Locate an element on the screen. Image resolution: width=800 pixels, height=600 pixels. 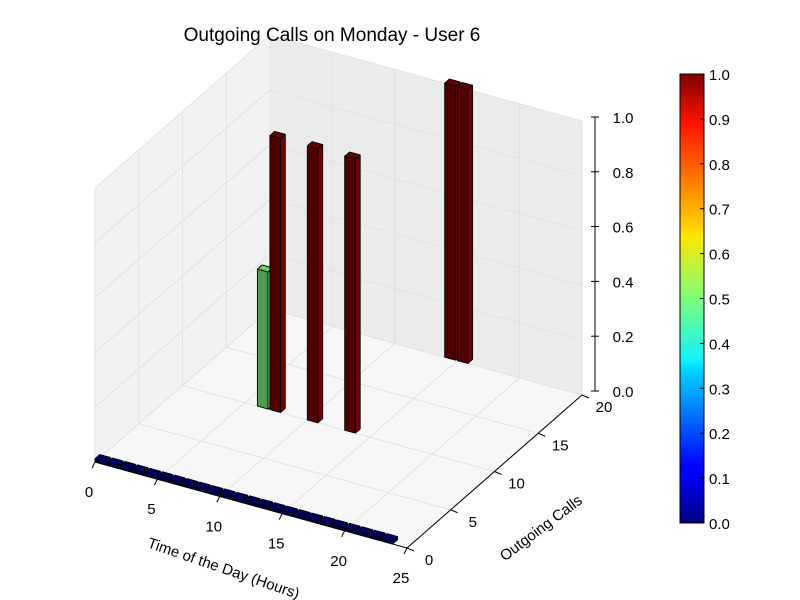
y-tick-label: 0 is located at coordinates (429, 560).